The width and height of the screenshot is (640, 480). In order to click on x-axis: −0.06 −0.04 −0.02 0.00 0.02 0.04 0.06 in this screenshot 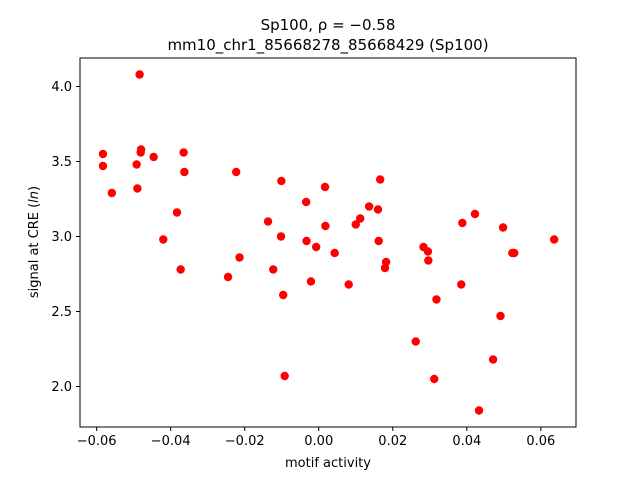, I will do `click(316, 438)`.